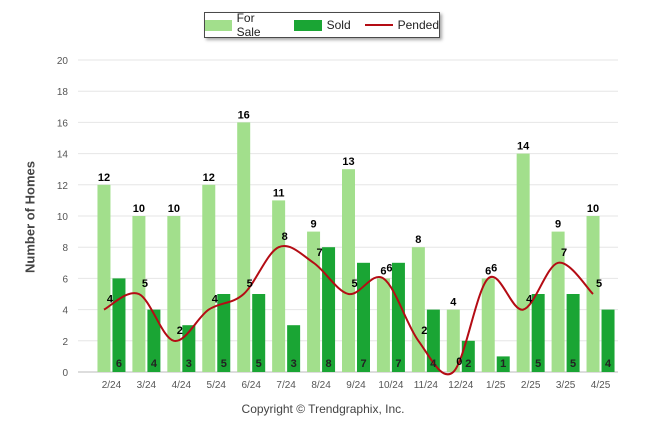  I want to click on legend-item-sold: Sold, so click(322, 25).